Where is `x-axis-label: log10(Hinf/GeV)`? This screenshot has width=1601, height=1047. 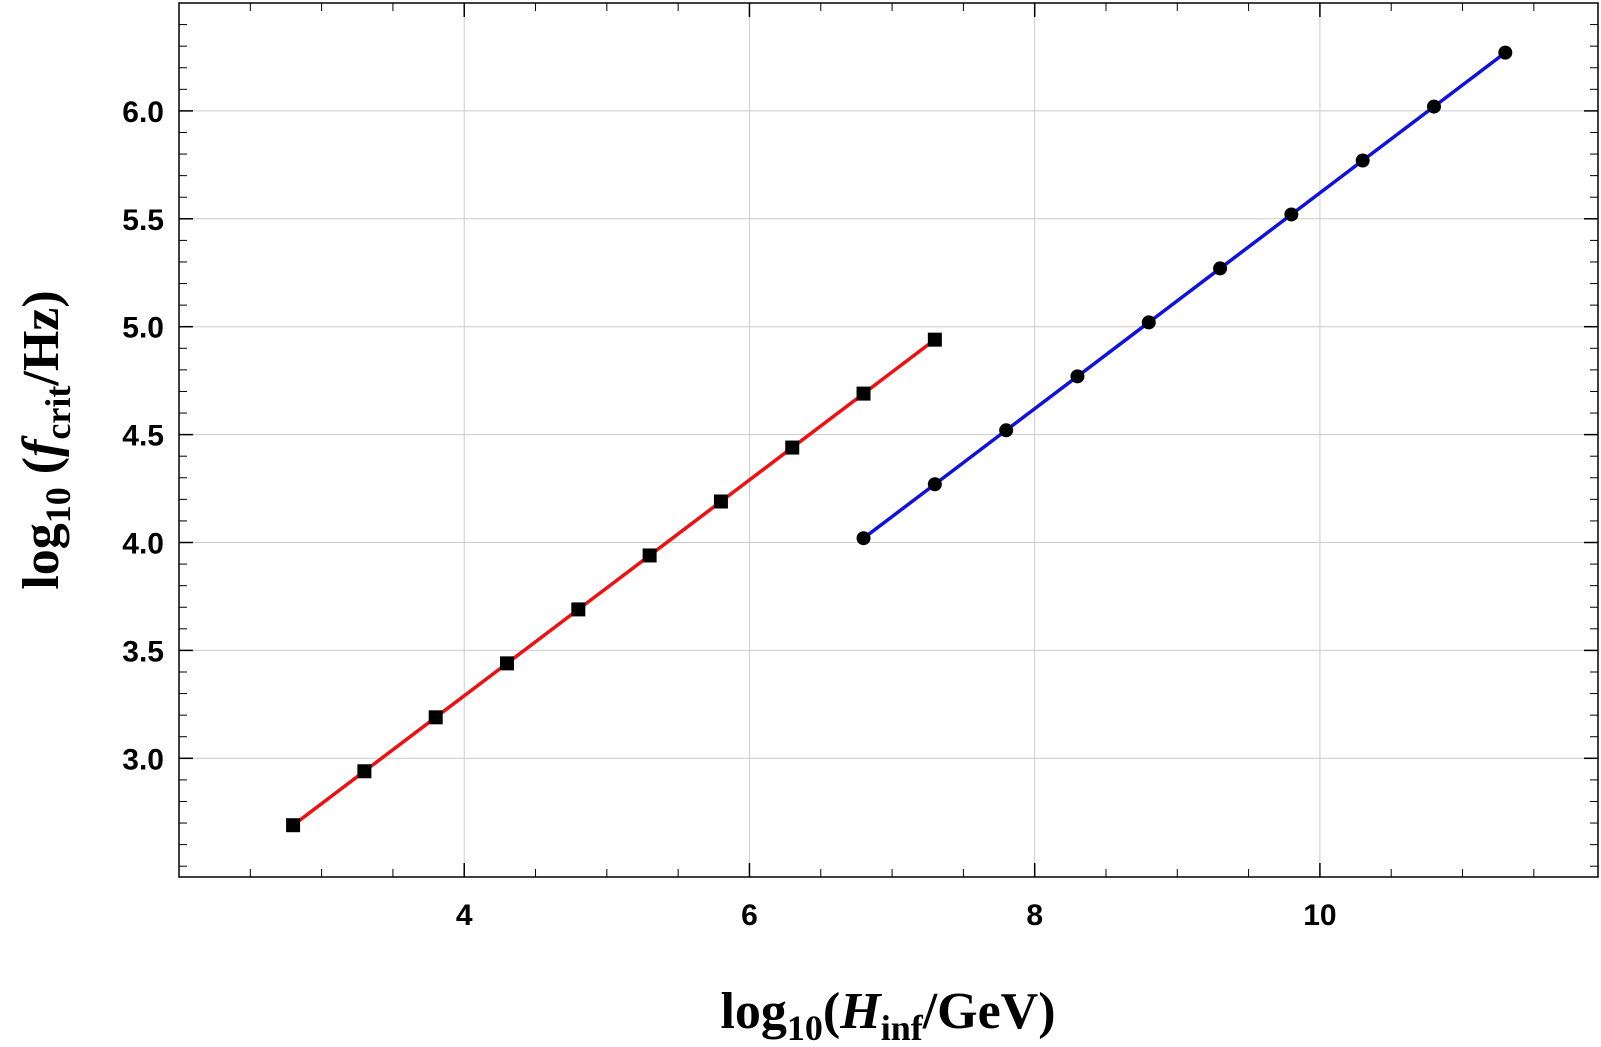
x-axis-label: log10(Hinf/GeV) is located at coordinates (887, 1015).